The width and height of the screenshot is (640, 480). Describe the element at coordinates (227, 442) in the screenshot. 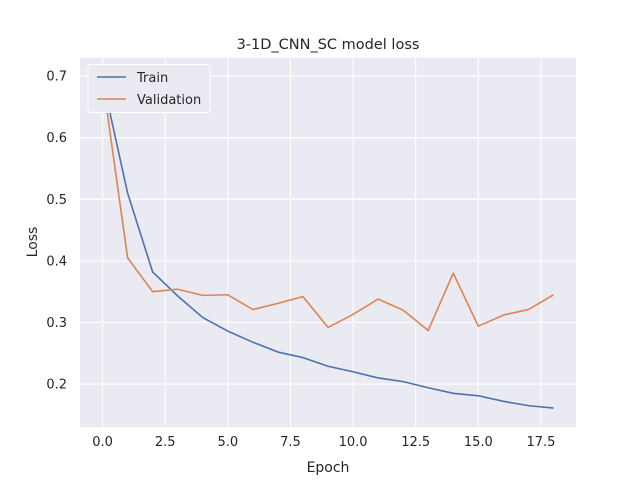

I see `x-tick-label: 5.0` at that location.